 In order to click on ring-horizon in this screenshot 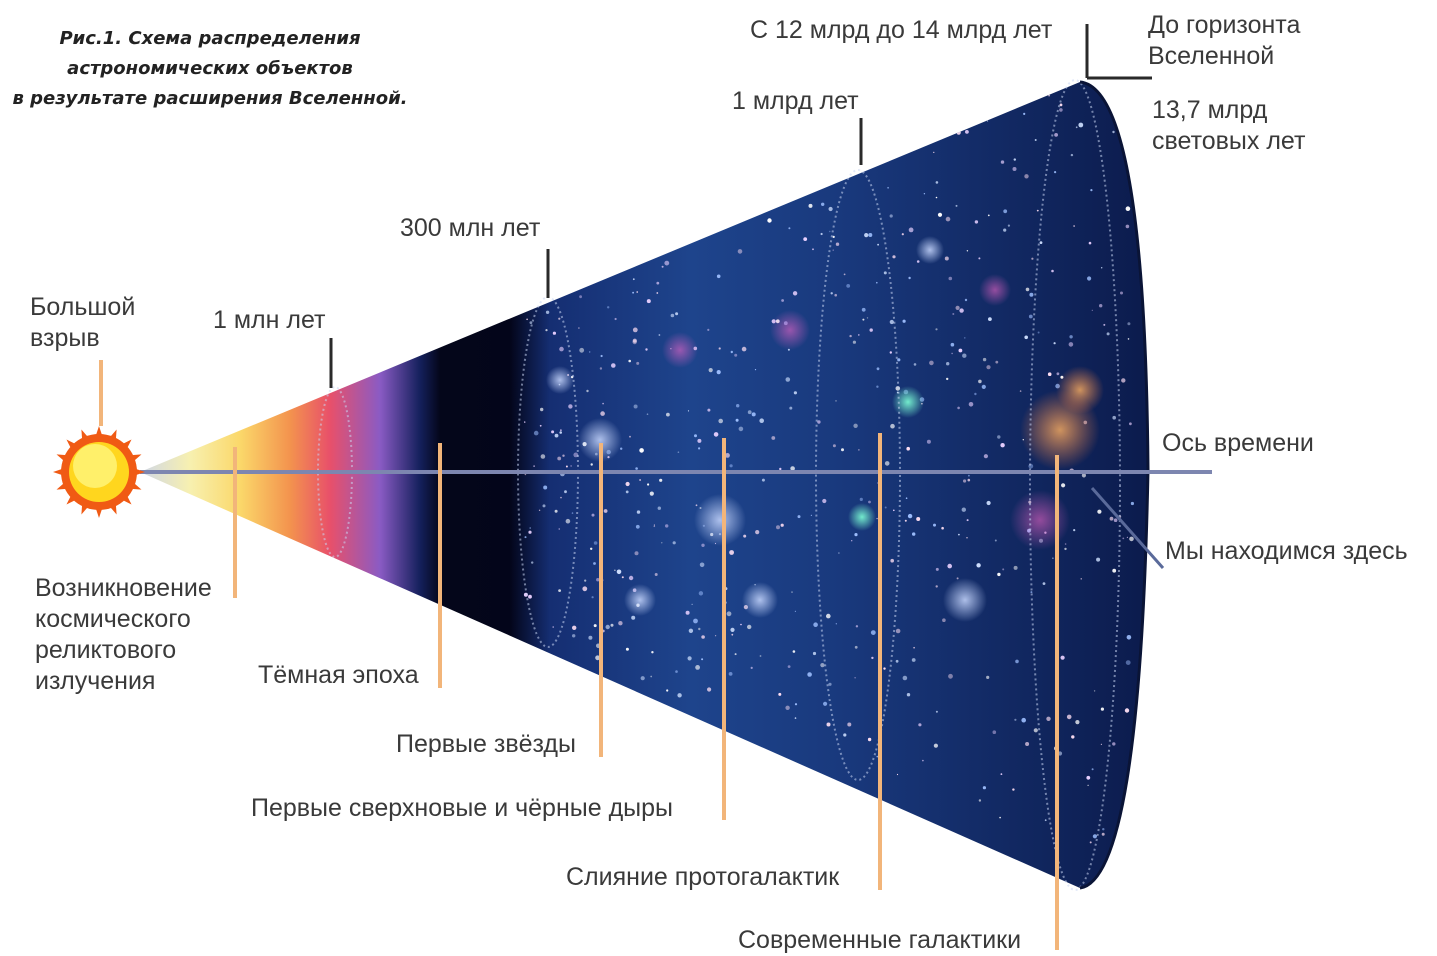, I will do `click(1075, 485)`.